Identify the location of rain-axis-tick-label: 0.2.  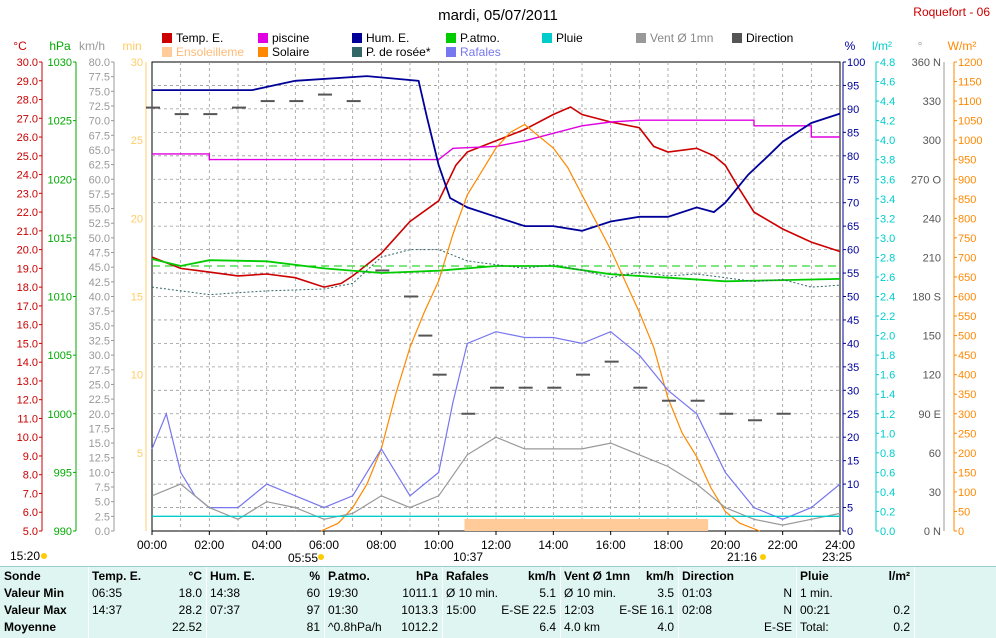
(887, 512).